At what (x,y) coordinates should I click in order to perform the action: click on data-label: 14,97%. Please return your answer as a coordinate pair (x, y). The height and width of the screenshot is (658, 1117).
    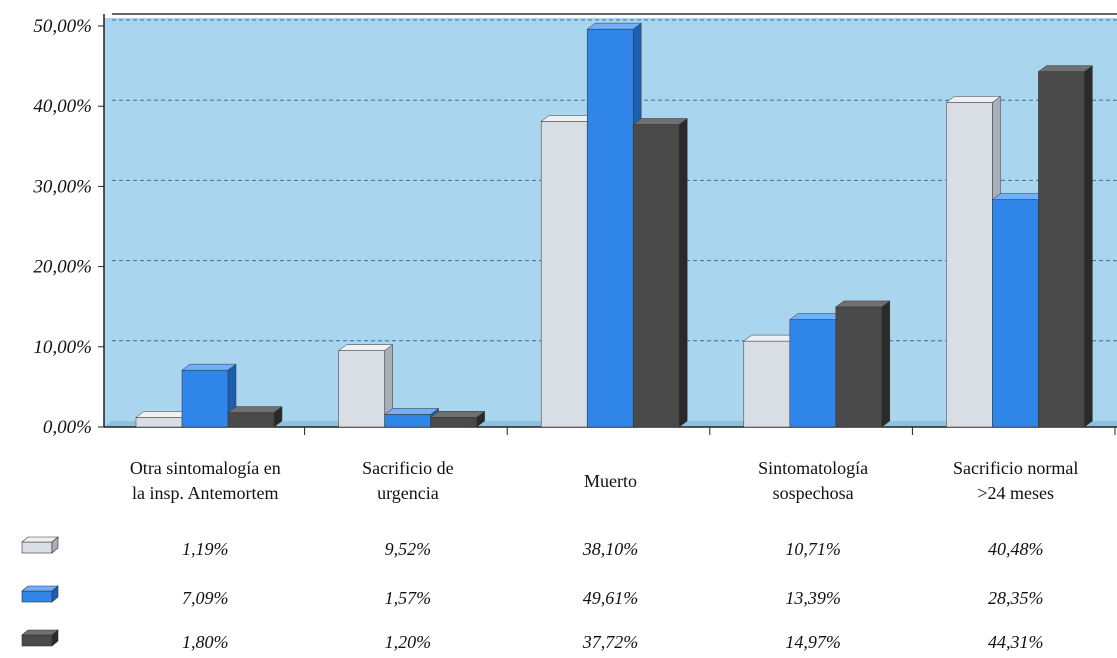
    Looking at the image, I should click on (813, 642).